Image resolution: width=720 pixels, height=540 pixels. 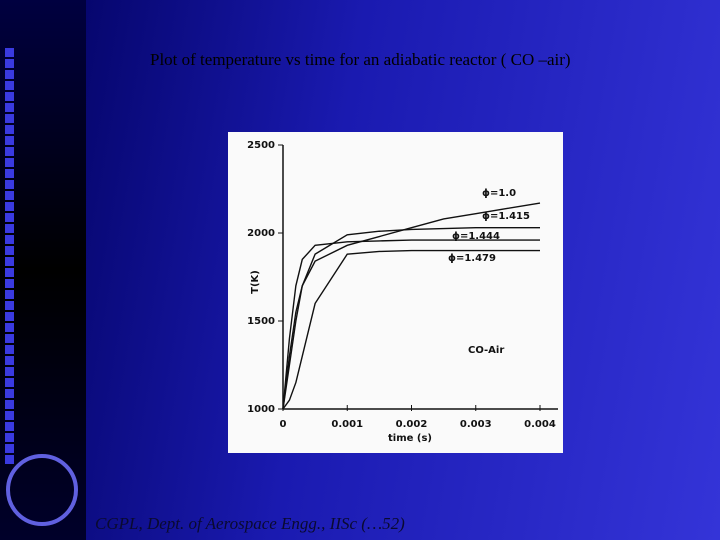 What do you see at coordinates (486, 350) in the screenshot?
I see `annotation: CO-Air` at bounding box center [486, 350].